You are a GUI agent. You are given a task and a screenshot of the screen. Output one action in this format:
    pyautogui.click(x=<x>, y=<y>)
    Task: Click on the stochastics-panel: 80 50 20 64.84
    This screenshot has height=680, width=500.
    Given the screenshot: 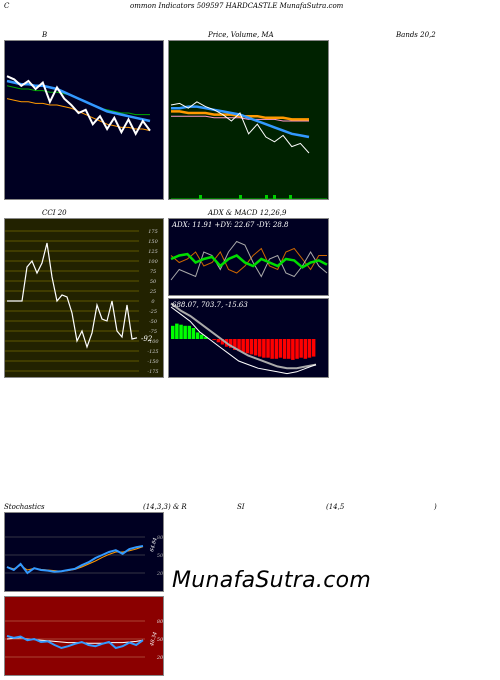 What is the action you would take?
    pyautogui.click(x=84, y=552)
    